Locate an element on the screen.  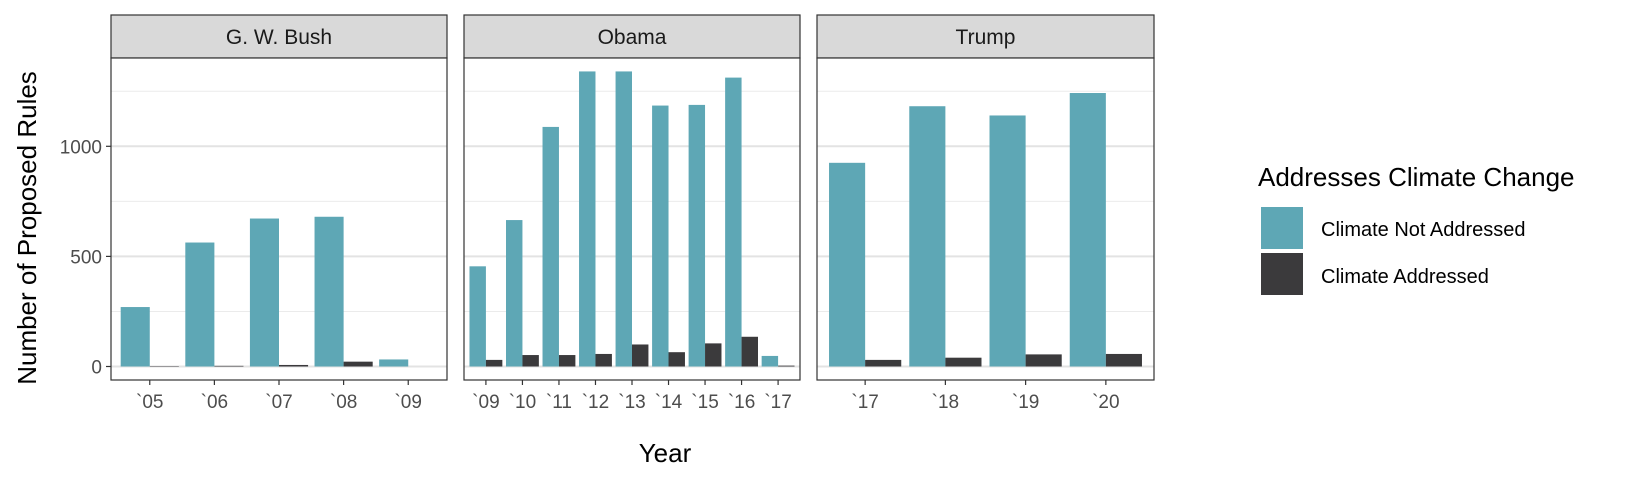
x-axis-title: Year is located at coordinates (665, 453).